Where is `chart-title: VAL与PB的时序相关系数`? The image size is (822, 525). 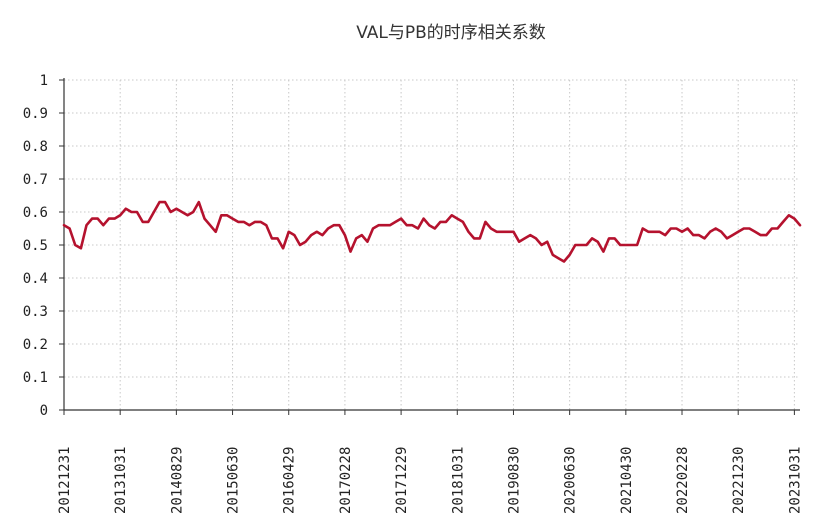 chart-title: VAL与PB的时序相关系数 is located at coordinates (451, 33).